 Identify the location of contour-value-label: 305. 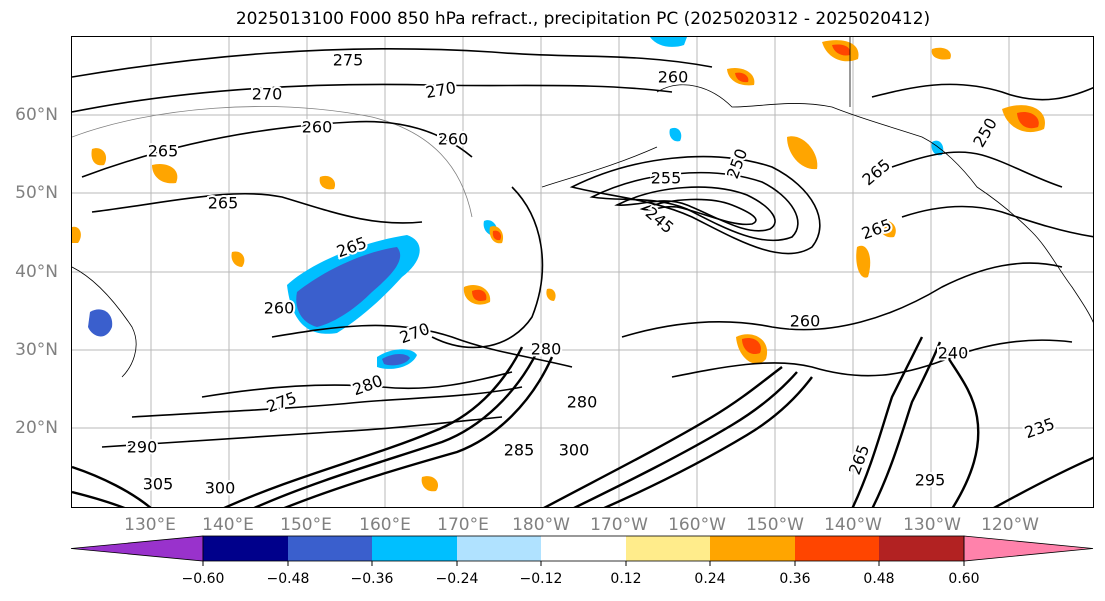
(158, 484).